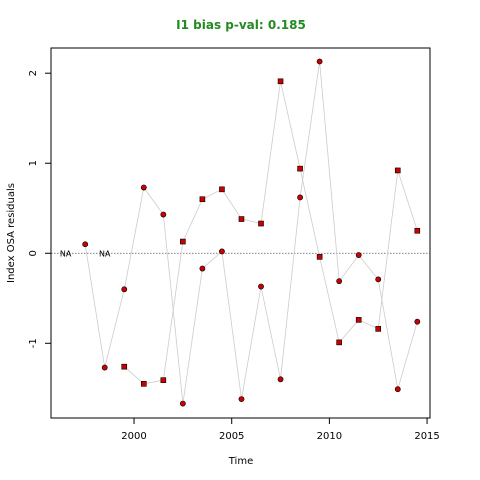  I want to click on x-tick-label: 2015, so click(426, 436).